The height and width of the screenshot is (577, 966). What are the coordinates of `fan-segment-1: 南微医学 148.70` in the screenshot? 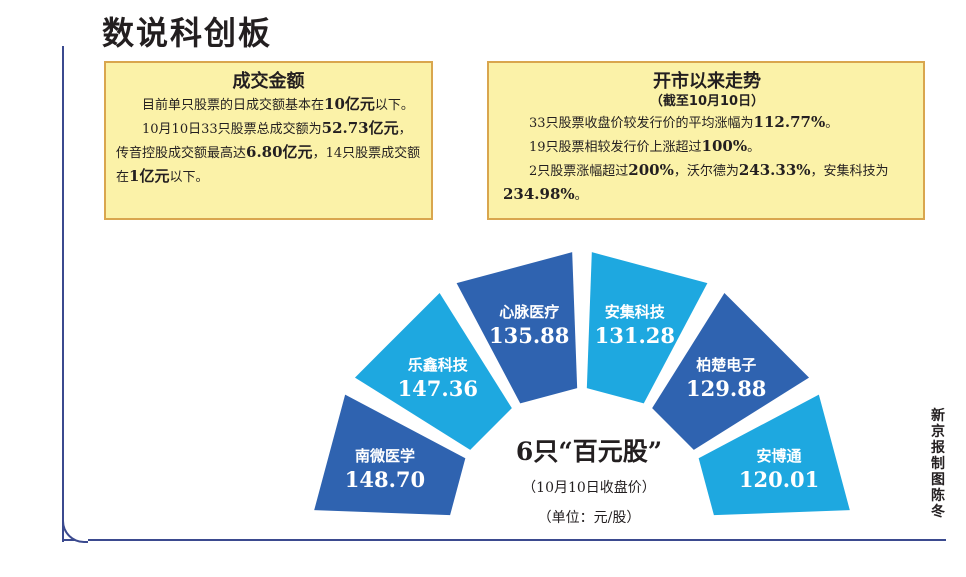 It's located at (390, 455).